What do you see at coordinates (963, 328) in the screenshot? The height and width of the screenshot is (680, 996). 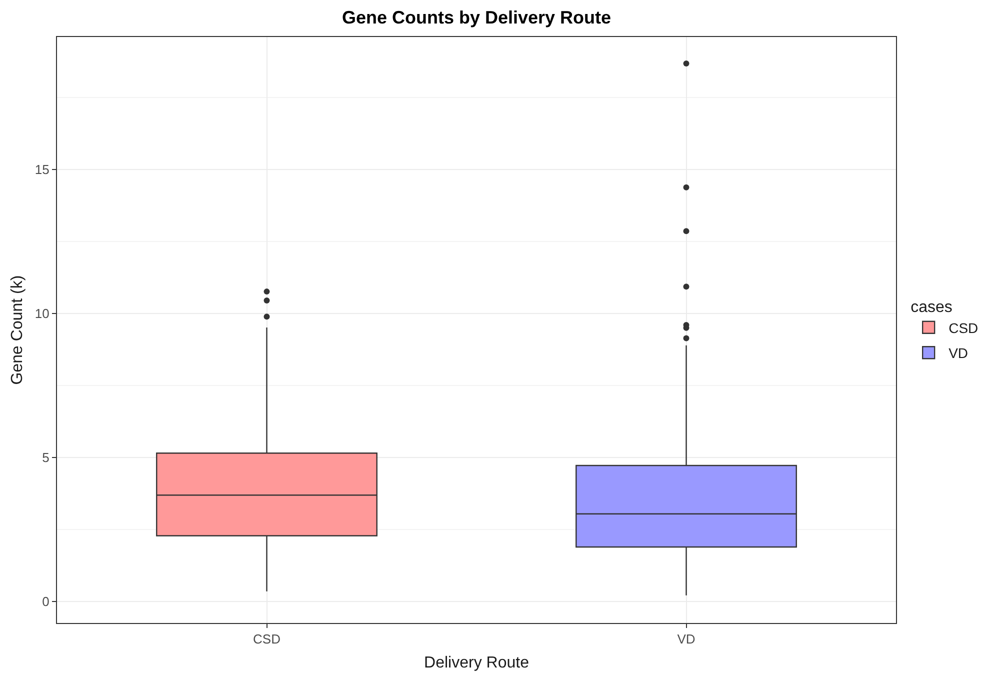 I see `legend-label: CSD` at bounding box center [963, 328].